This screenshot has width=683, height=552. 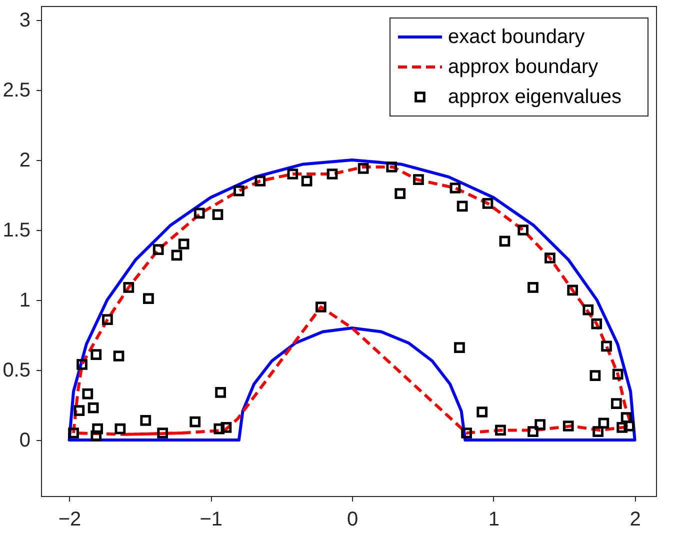 What do you see at coordinates (211, 519) in the screenshot?
I see `x-tick-label: −1` at bounding box center [211, 519].